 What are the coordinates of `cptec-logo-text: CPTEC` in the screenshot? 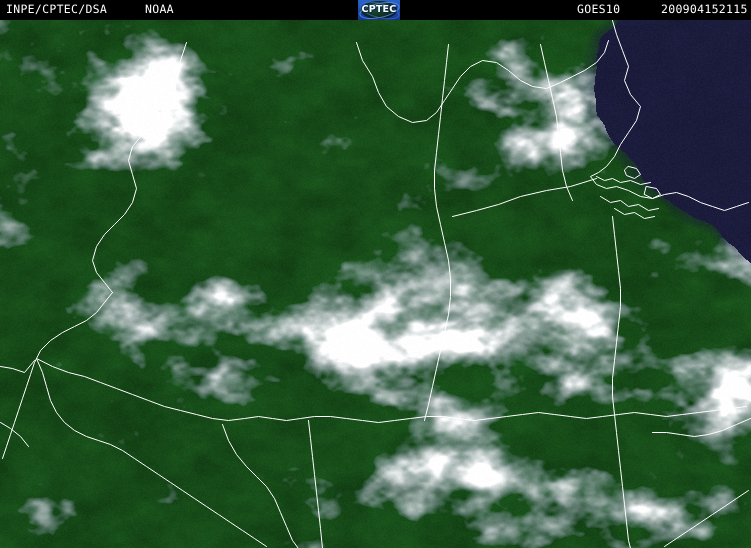 It's located at (379, 9).